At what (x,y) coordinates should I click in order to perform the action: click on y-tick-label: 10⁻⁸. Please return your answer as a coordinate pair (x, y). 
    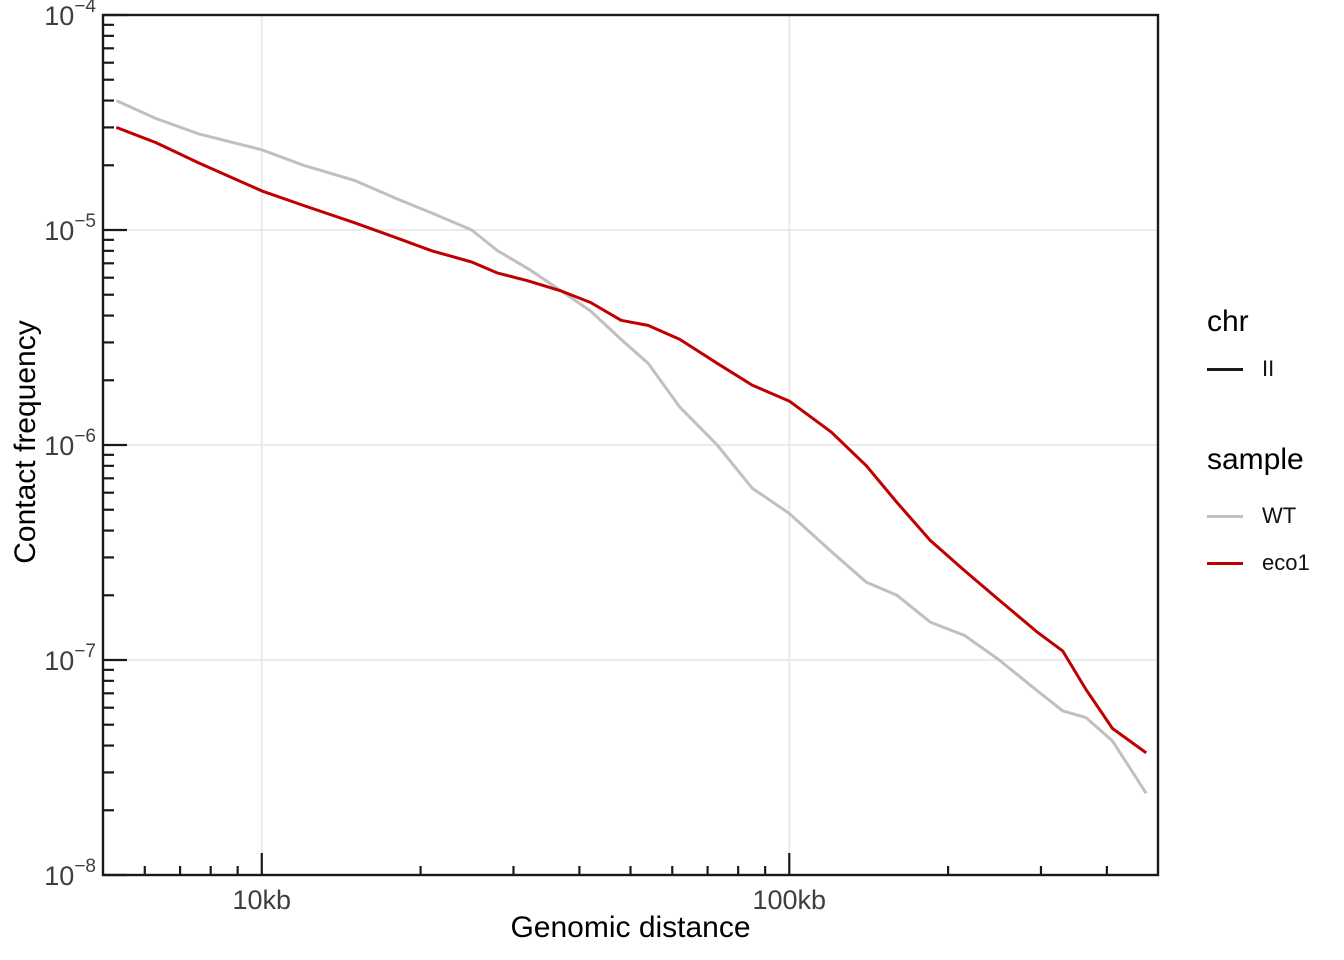
    Looking at the image, I should click on (70, 873).